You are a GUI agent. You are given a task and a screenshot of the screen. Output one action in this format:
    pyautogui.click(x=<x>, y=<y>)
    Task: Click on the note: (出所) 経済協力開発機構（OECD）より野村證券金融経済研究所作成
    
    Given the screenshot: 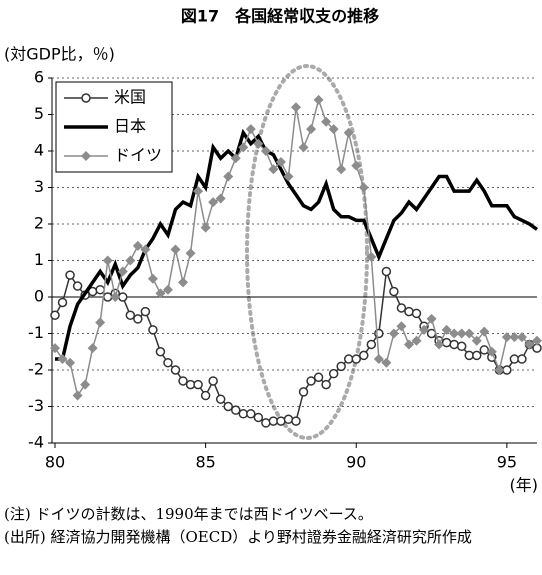 What is the action you would take?
    pyautogui.click(x=238, y=537)
    